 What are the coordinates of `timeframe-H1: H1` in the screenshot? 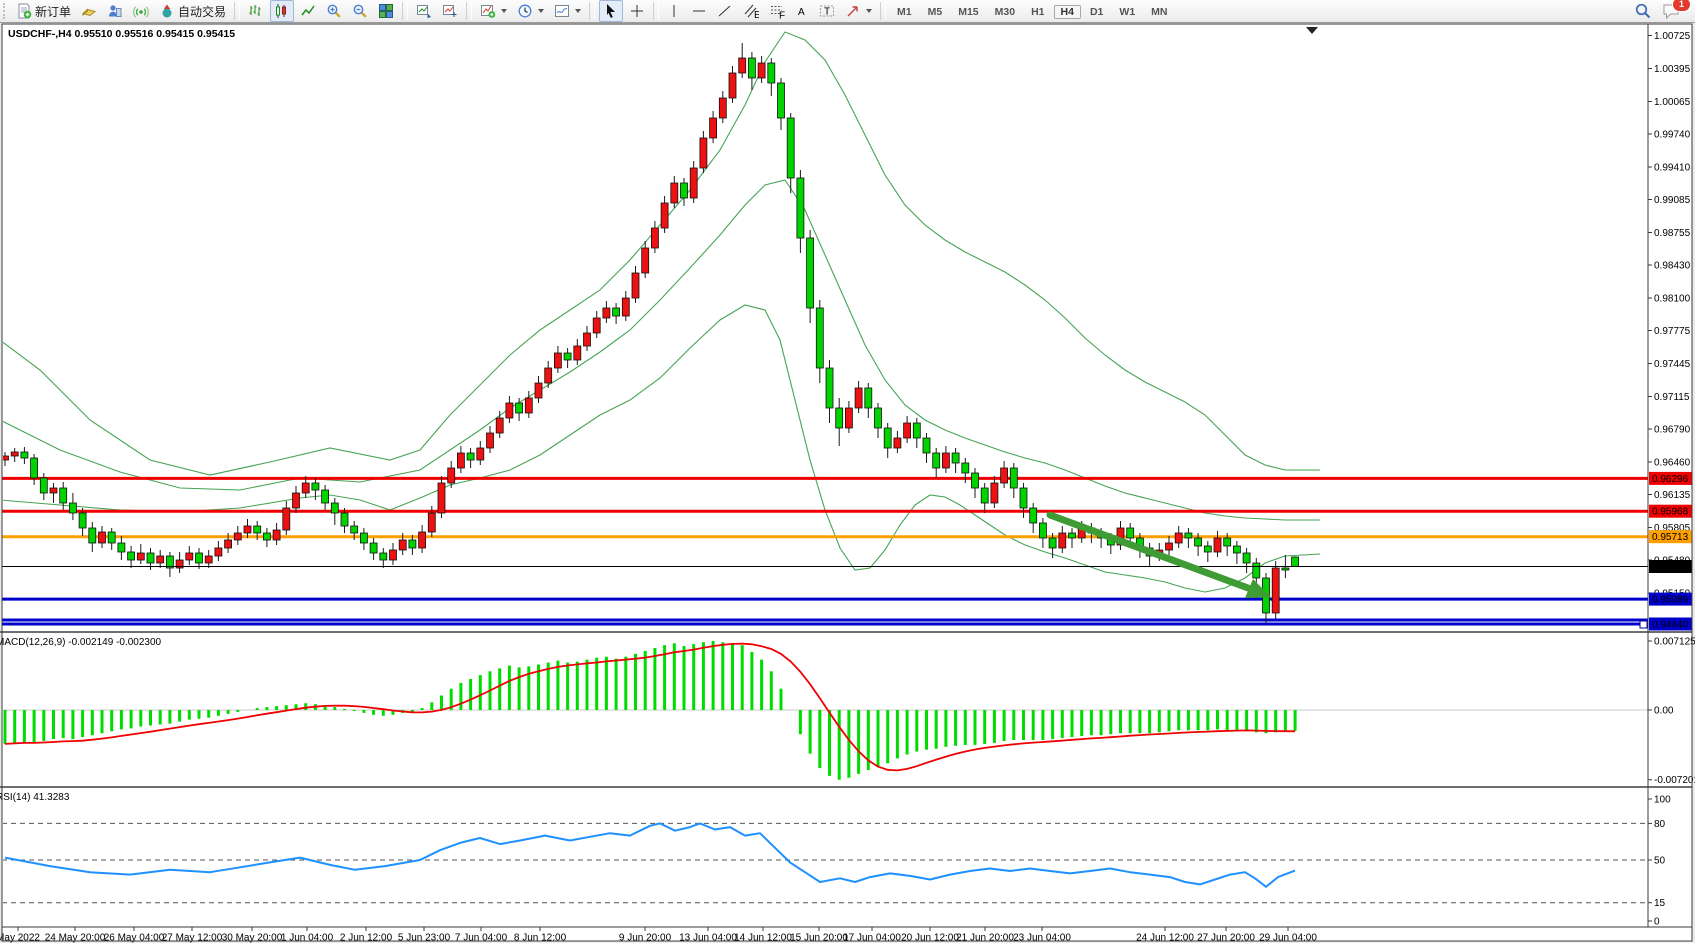 It's located at (1038, 11).